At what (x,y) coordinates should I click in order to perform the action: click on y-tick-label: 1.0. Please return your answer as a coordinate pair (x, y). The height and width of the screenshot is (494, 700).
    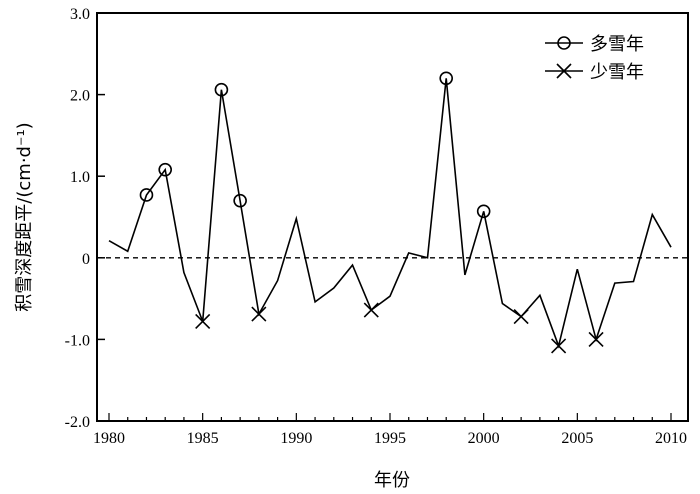
    Looking at the image, I should click on (80, 177).